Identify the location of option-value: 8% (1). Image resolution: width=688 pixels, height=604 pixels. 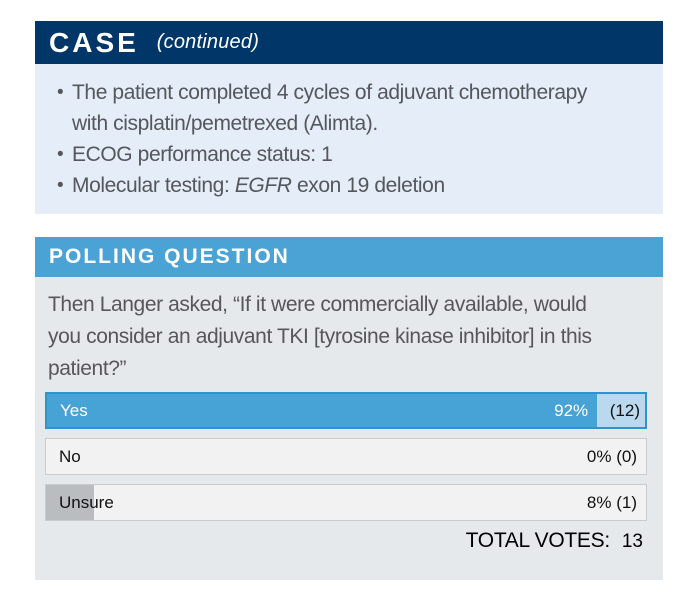
(611, 502).